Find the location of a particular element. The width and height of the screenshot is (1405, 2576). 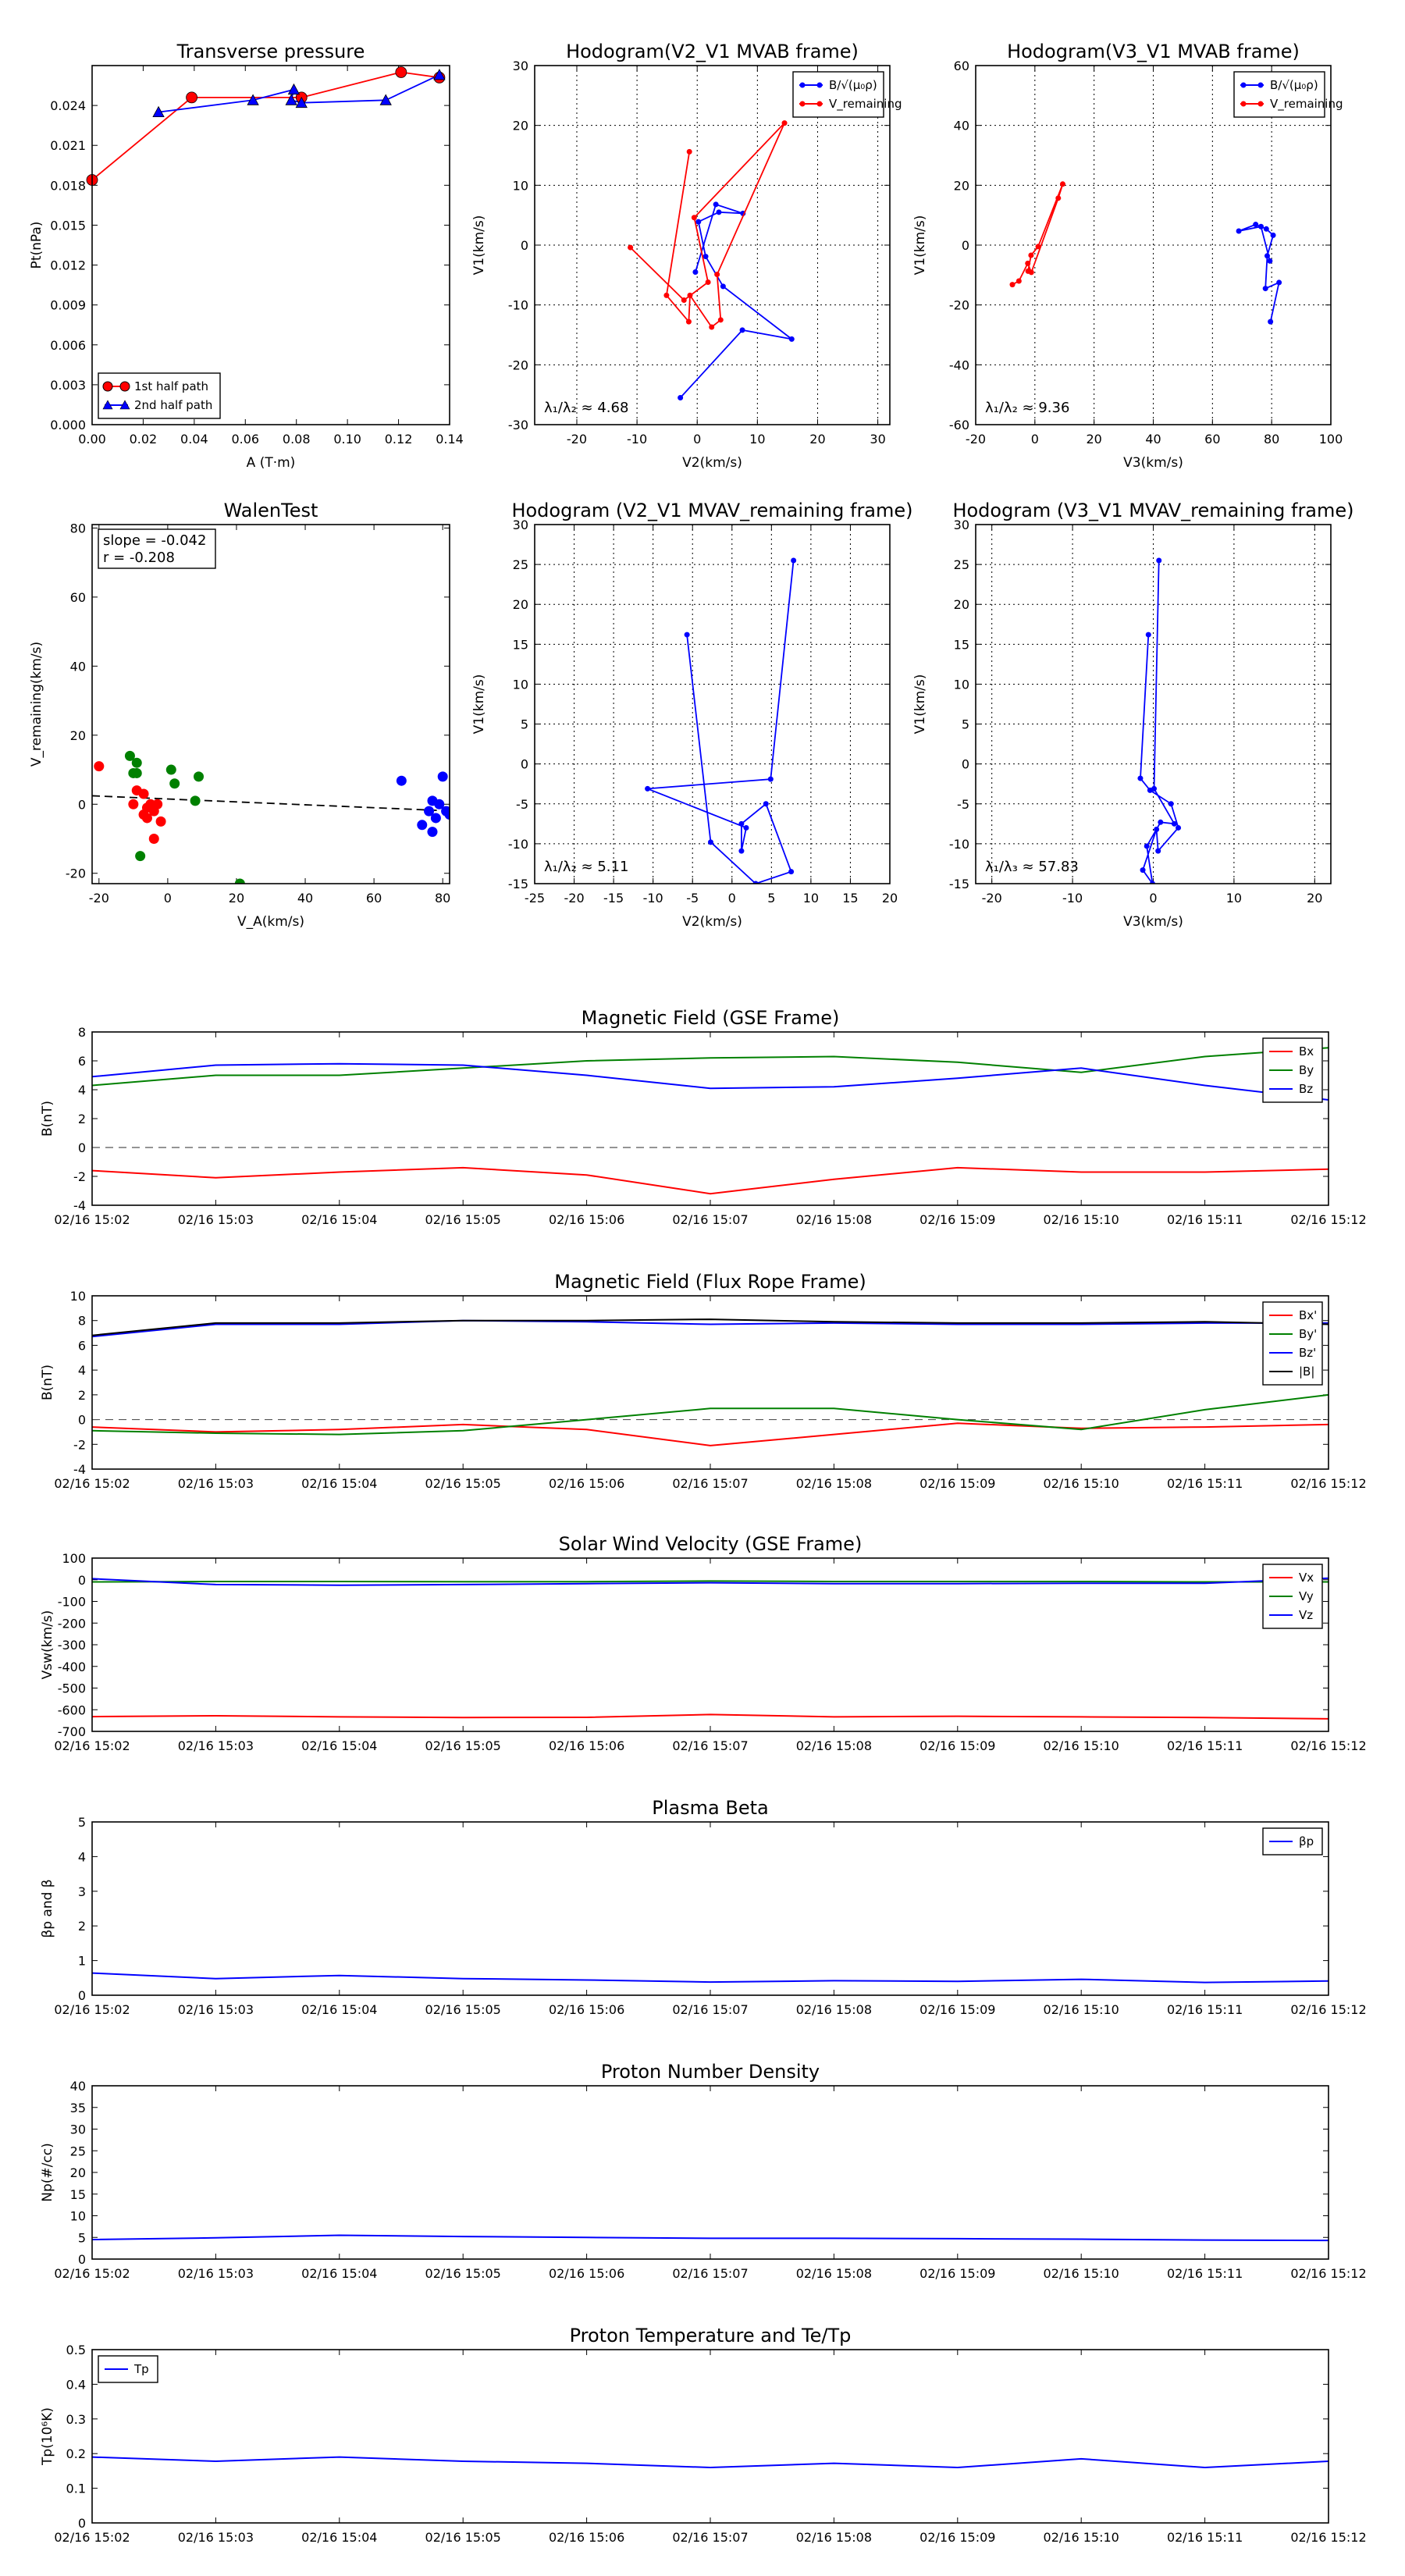

x-tick-label: 02/16 15:12 is located at coordinates (1328, 1483).